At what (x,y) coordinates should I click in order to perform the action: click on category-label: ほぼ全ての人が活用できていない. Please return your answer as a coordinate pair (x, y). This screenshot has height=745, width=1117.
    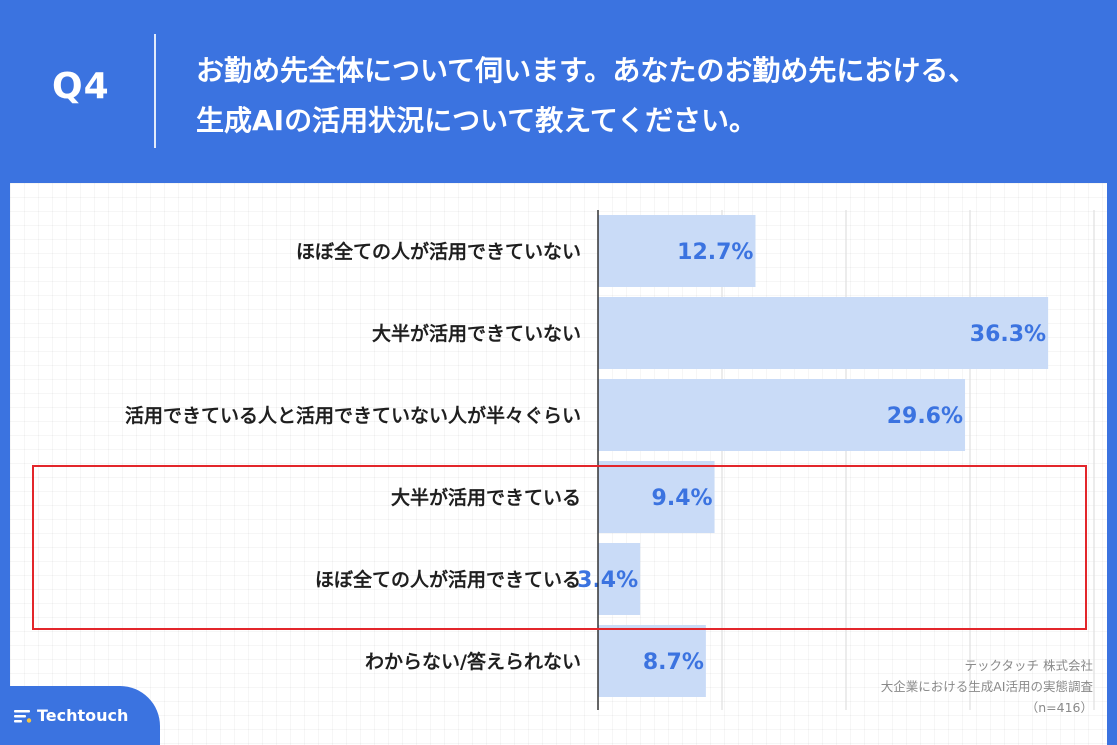
    Looking at the image, I should click on (438, 251).